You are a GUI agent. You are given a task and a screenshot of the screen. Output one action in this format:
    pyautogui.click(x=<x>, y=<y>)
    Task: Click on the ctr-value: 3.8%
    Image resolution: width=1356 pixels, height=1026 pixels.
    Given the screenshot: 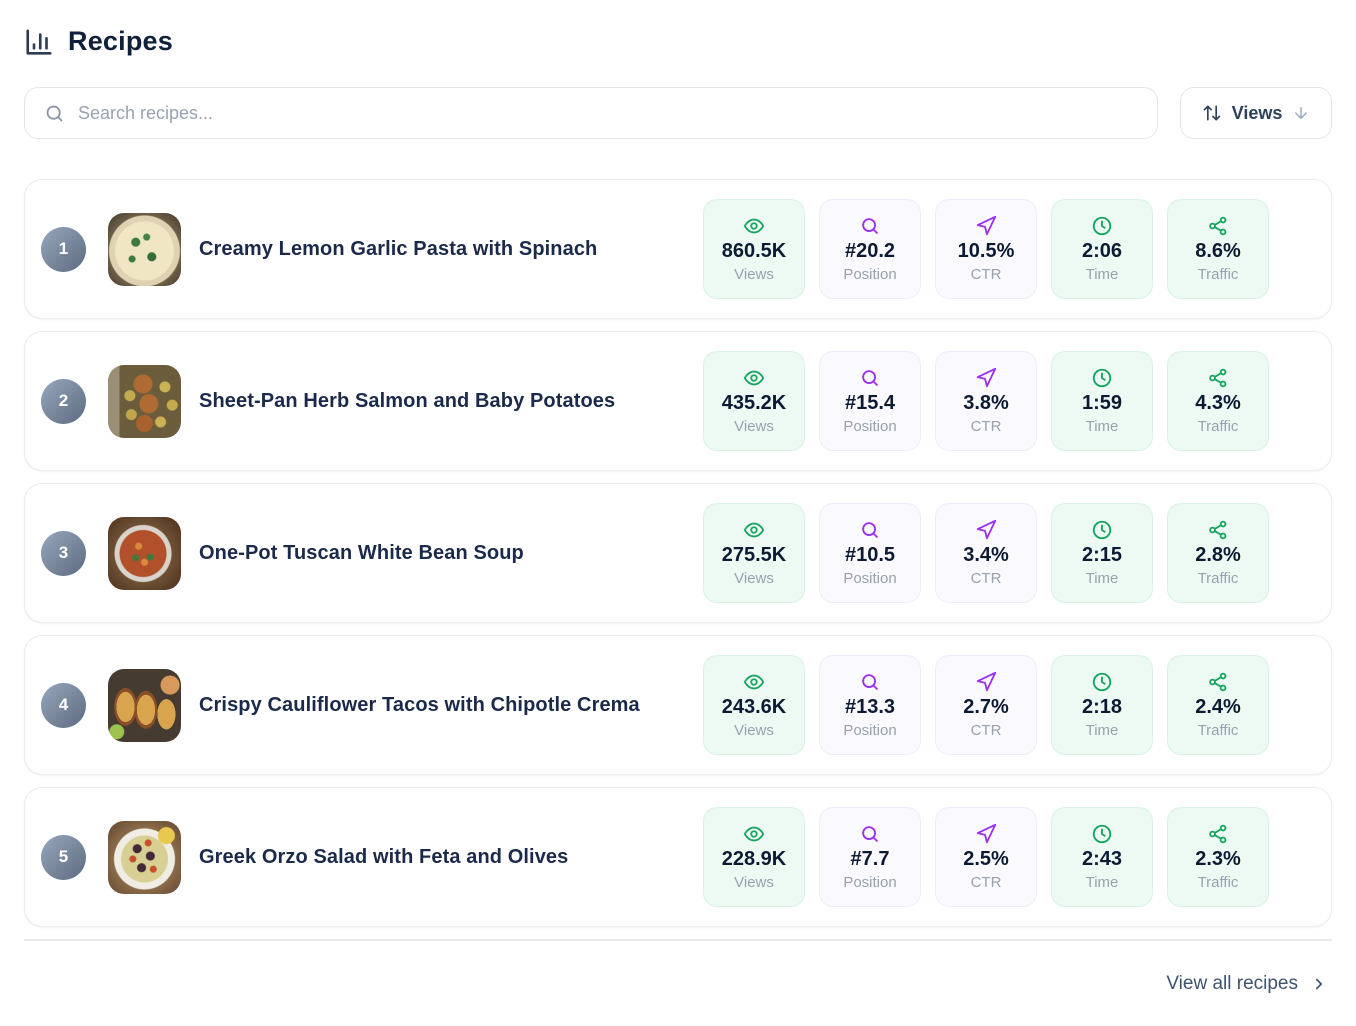 What is the action you would take?
    pyautogui.click(x=986, y=403)
    